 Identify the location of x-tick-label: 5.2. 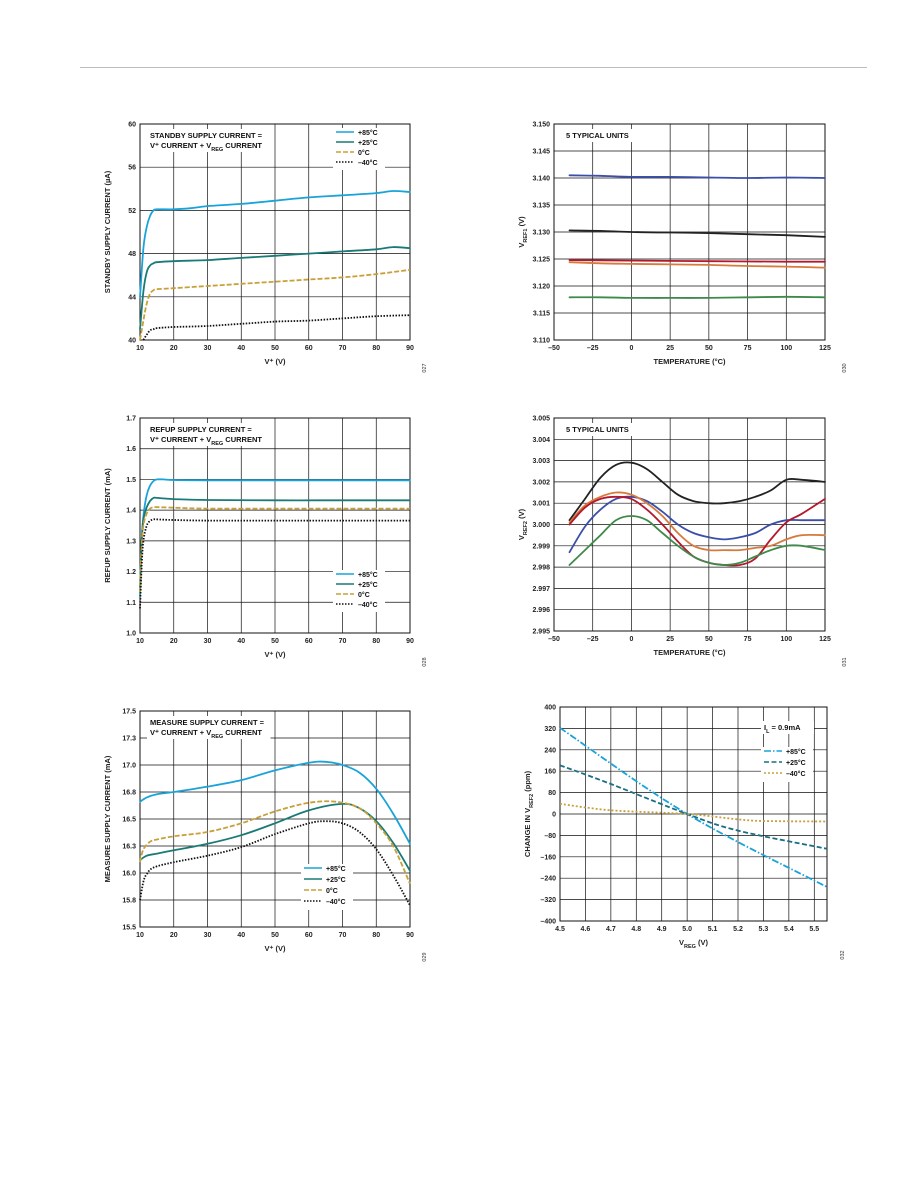
(738, 929).